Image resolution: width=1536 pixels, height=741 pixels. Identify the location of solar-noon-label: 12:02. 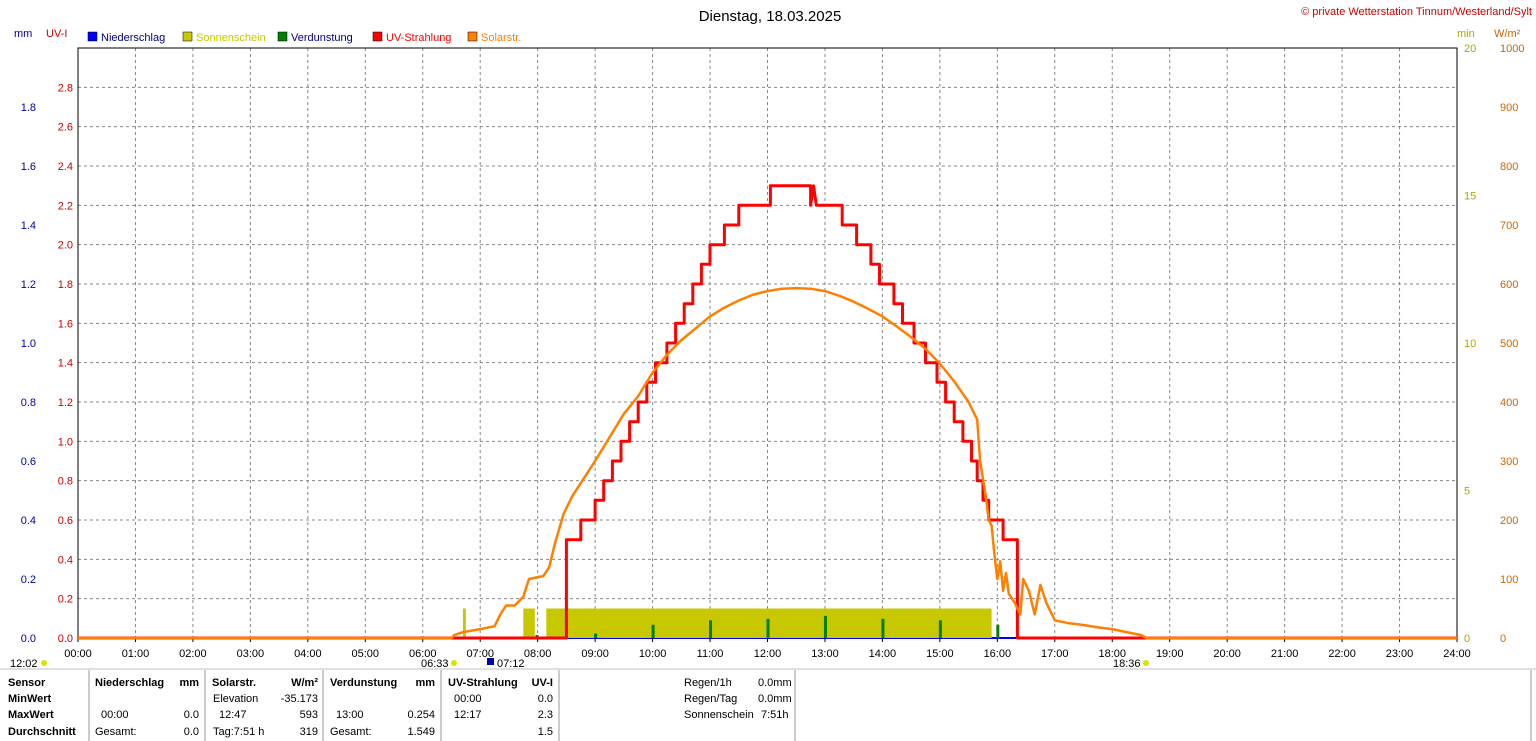
(24, 664).